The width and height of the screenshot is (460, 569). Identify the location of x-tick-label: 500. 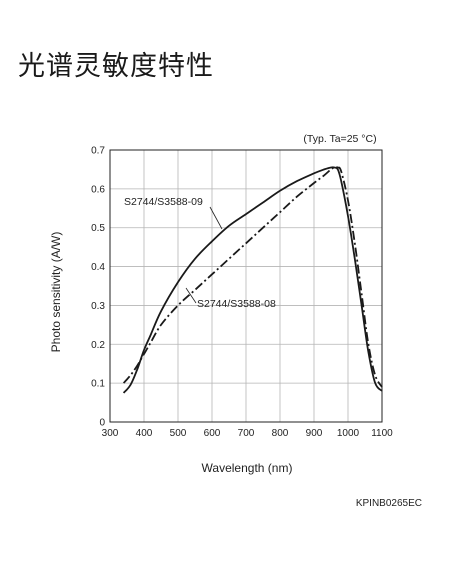
(178, 433).